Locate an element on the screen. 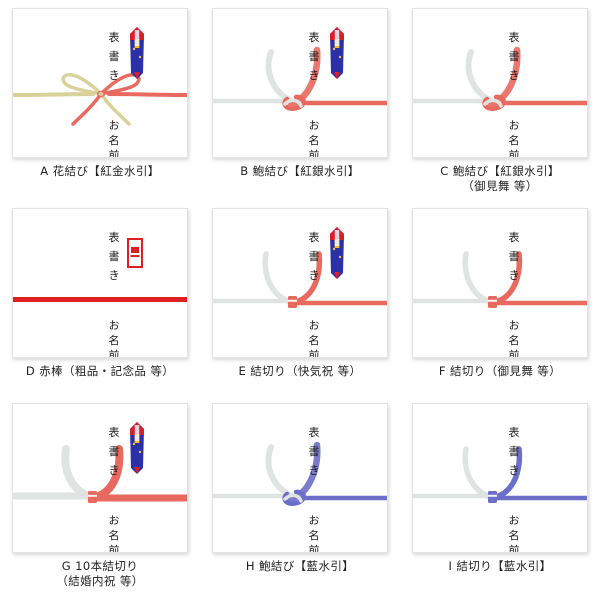 The image size is (600, 600). noshi-caption-g: G 10本結切り （結婚内祝 等） is located at coordinates (99, 574).